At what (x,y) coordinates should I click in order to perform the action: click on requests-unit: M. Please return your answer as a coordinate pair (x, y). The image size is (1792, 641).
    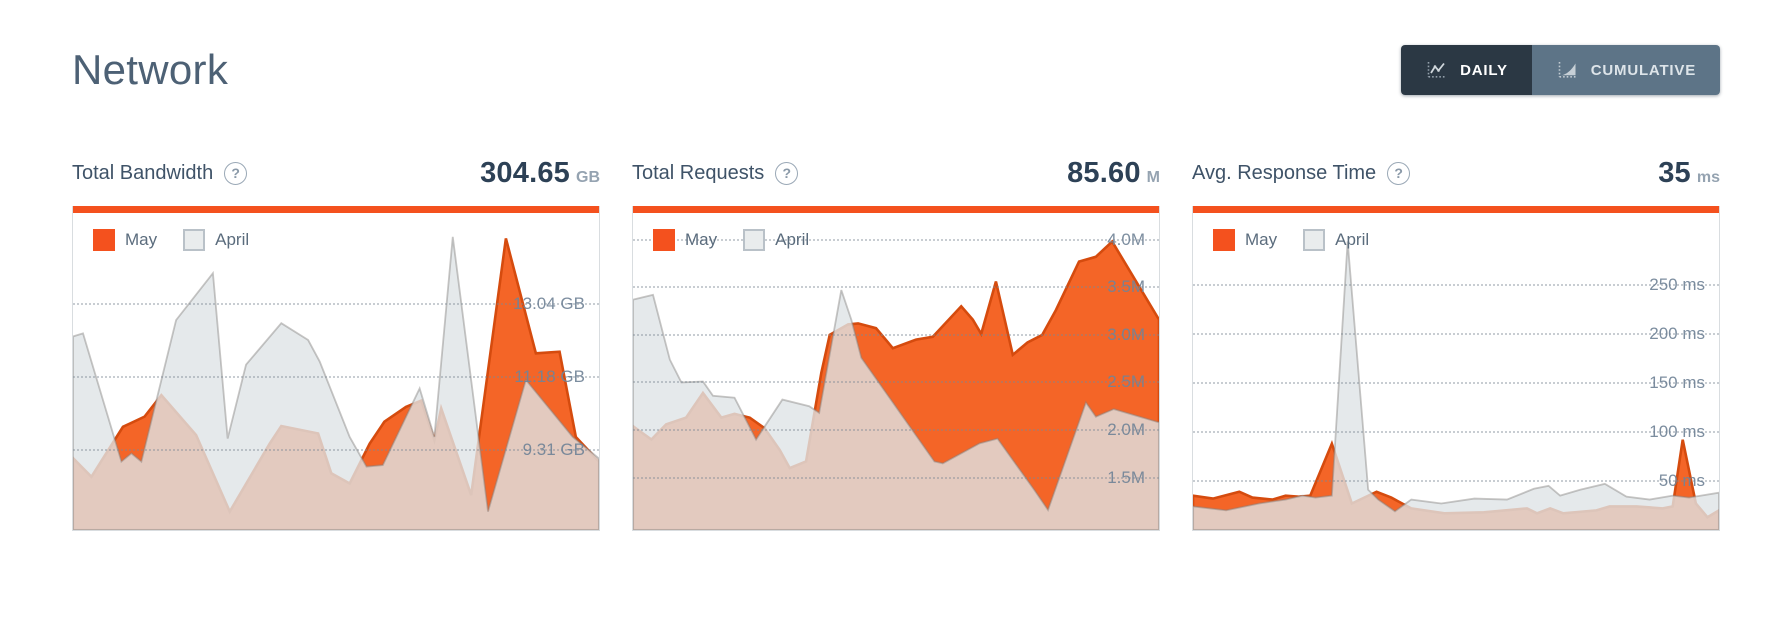
    Looking at the image, I should click on (1153, 177).